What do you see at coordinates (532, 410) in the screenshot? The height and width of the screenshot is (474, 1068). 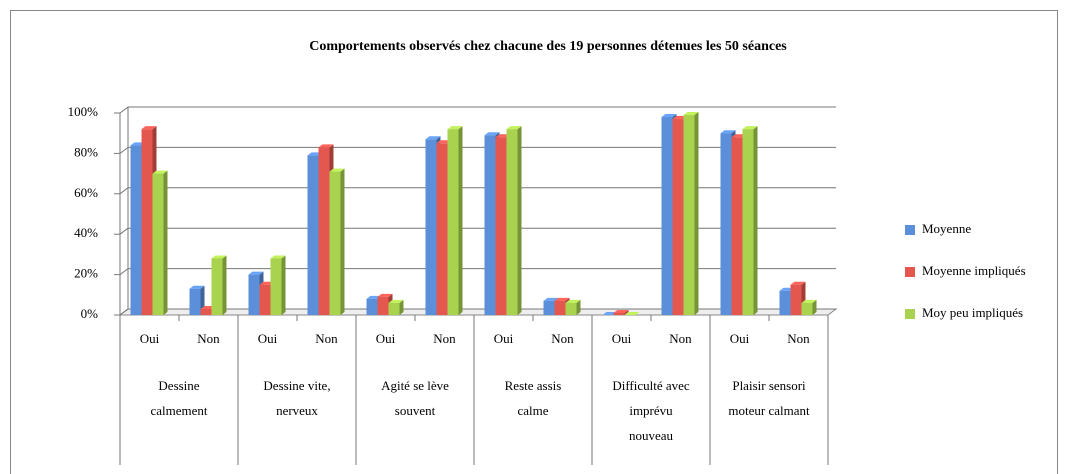 I see `group-label: calme` at bounding box center [532, 410].